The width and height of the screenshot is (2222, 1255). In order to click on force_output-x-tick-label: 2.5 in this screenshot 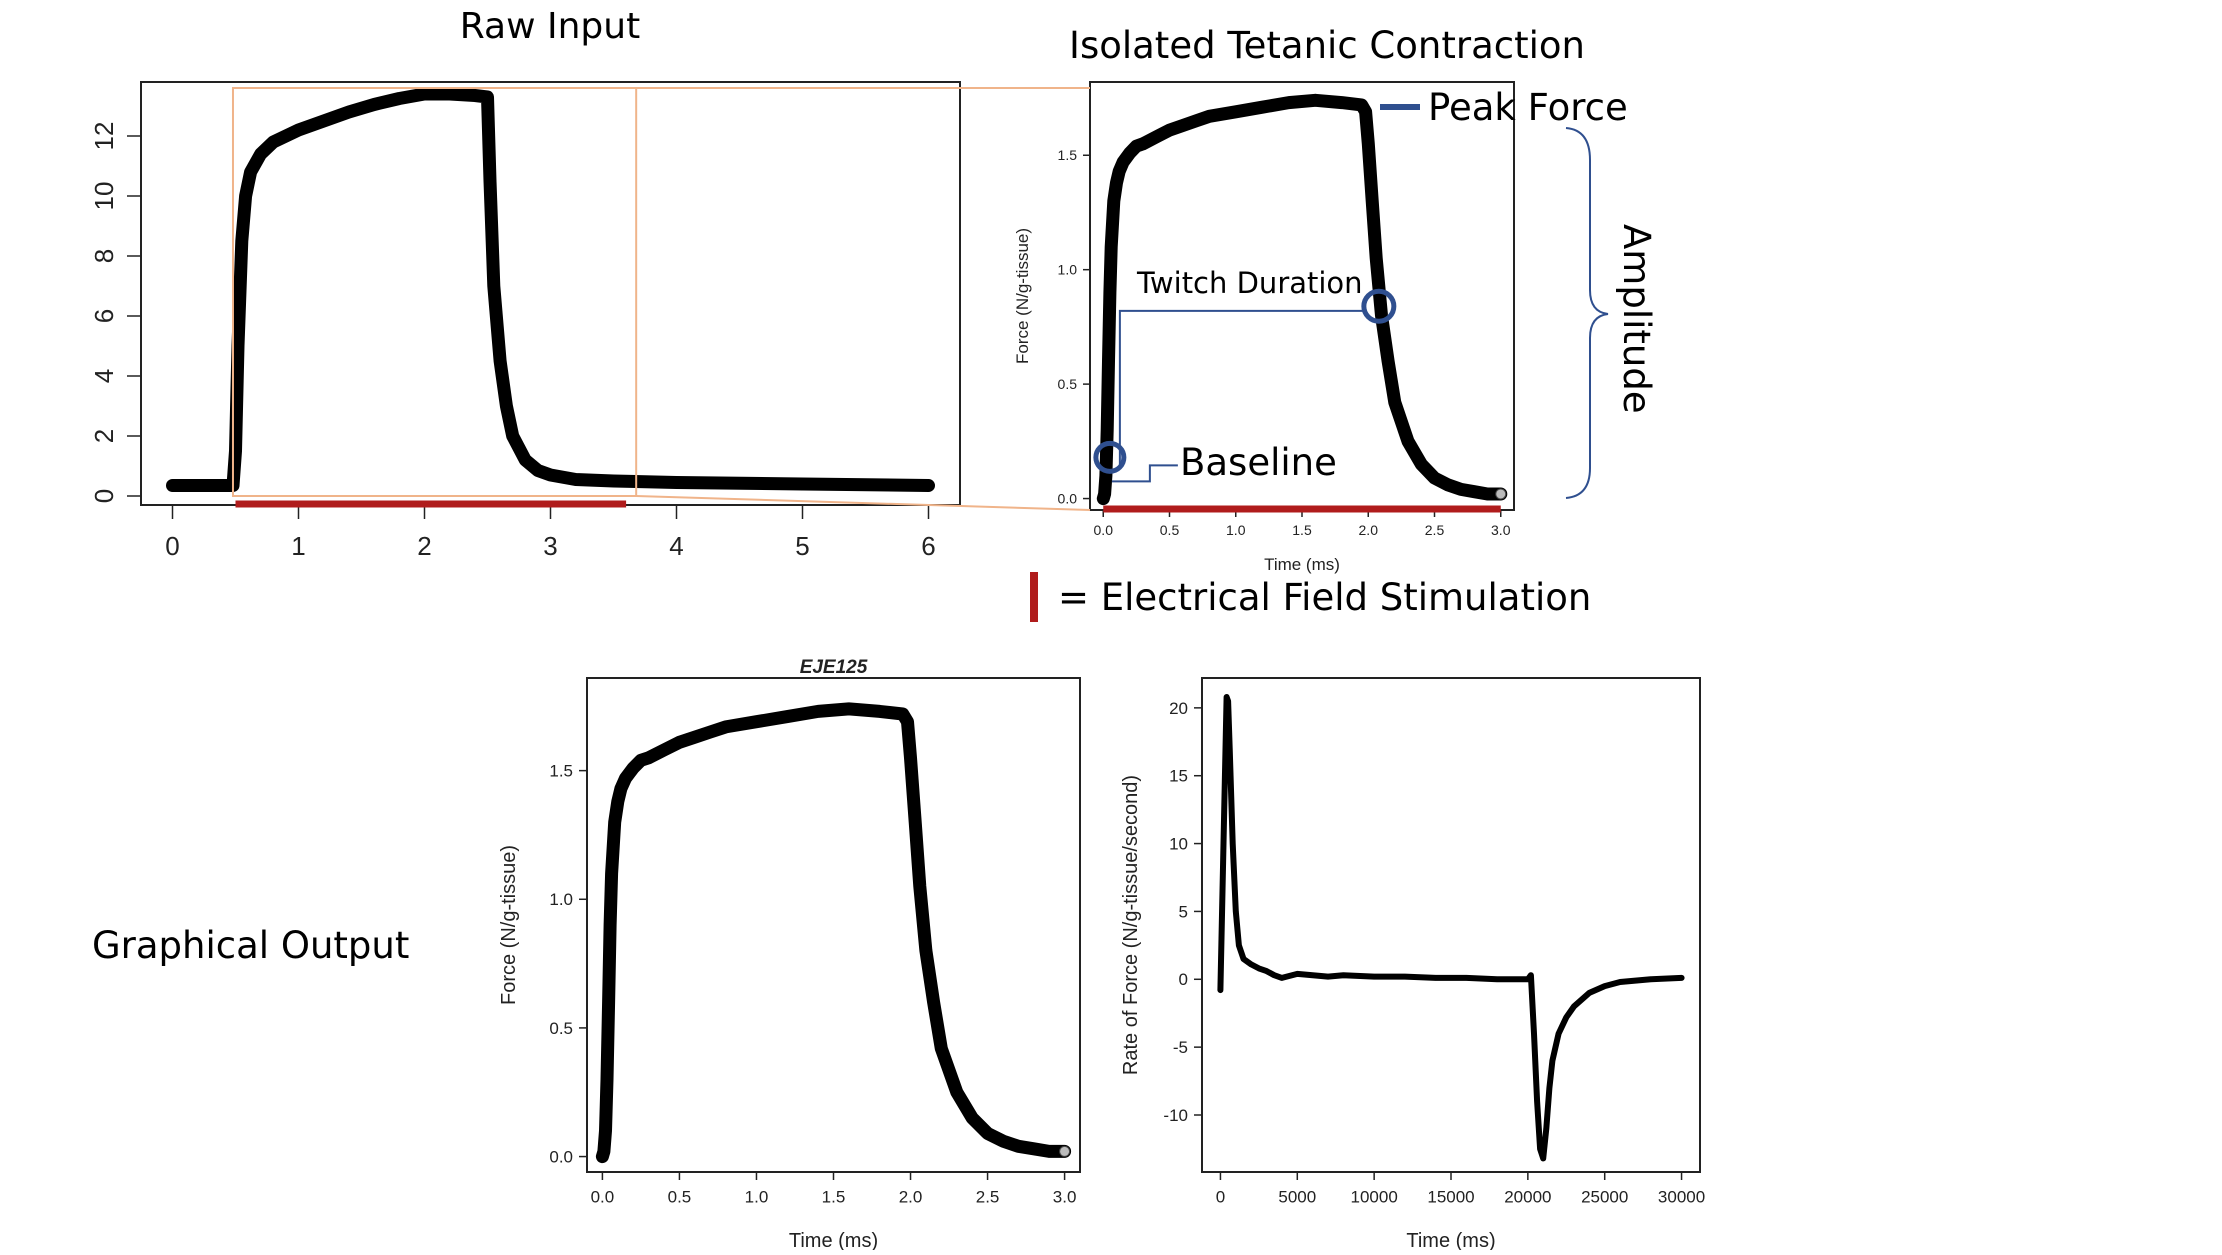, I will do `click(988, 1197)`.